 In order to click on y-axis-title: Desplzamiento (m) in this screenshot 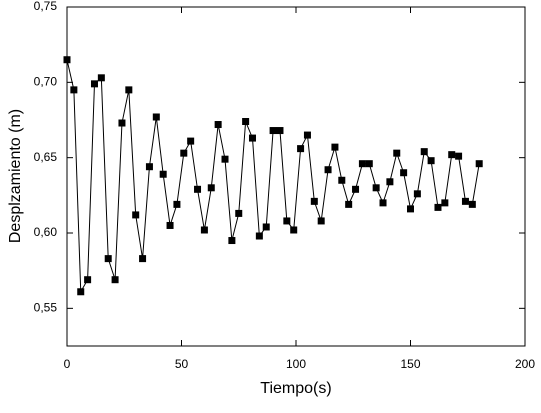, I will do `click(15, 176)`.